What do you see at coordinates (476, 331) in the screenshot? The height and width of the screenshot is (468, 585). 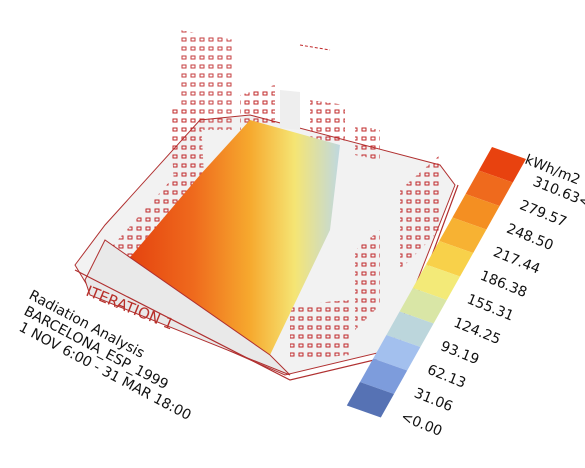 I see `legend-label: 124.25` at bounding box center [476, 331].